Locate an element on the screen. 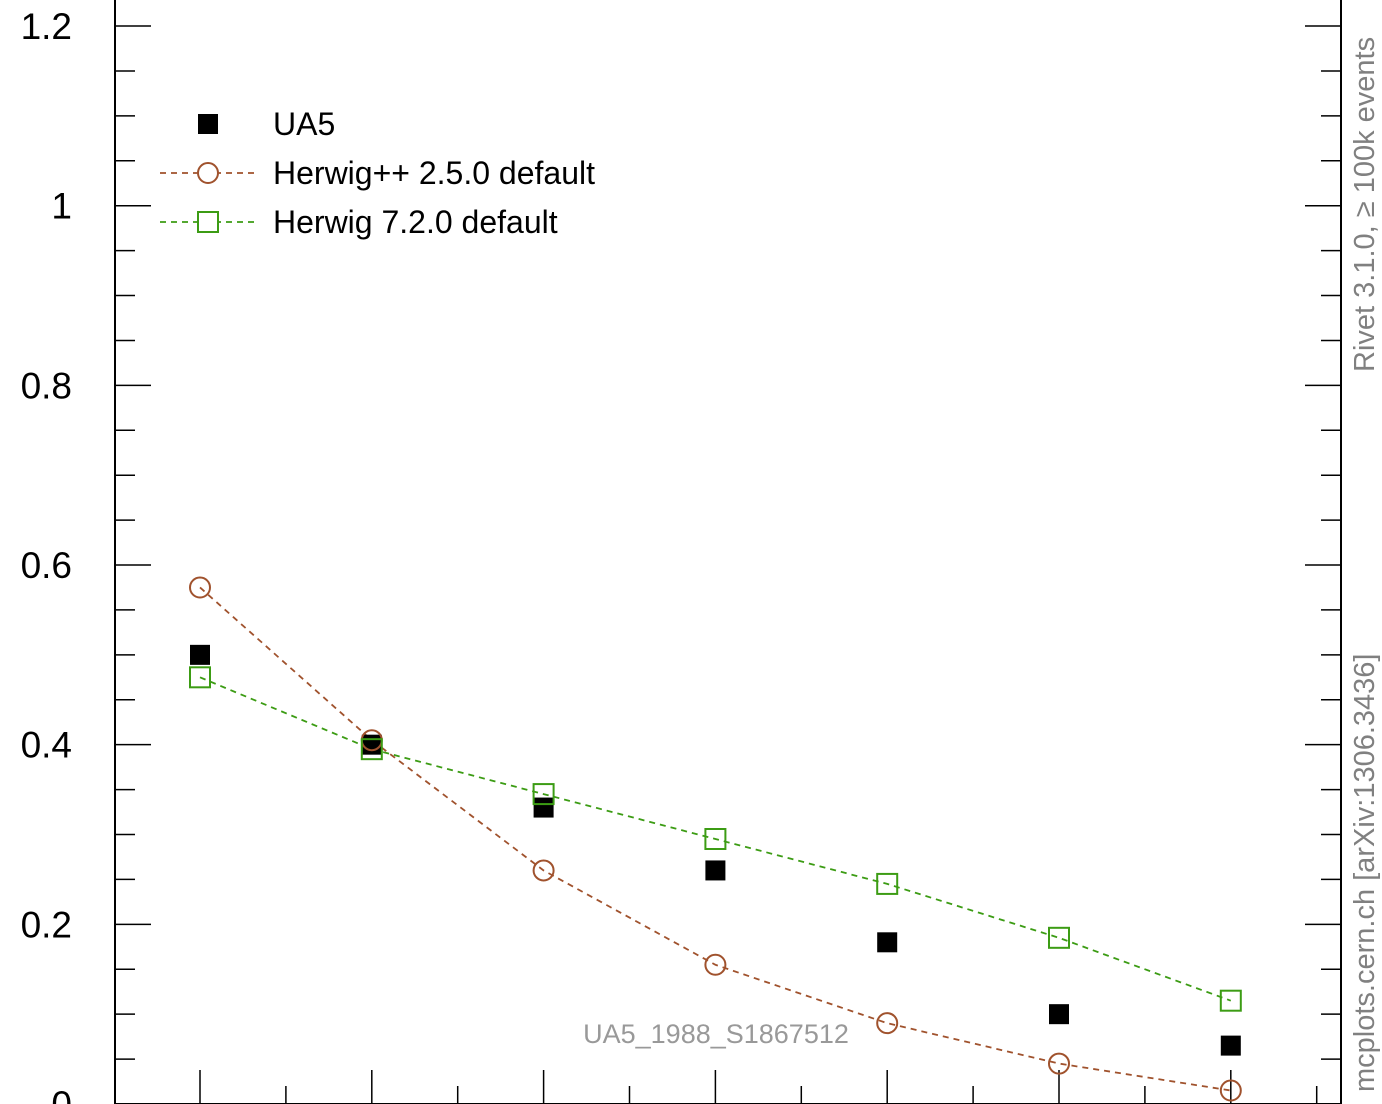 The image size is (1382, 1104). y-tick-label: 1.2 is located at coordinates (46, 26).